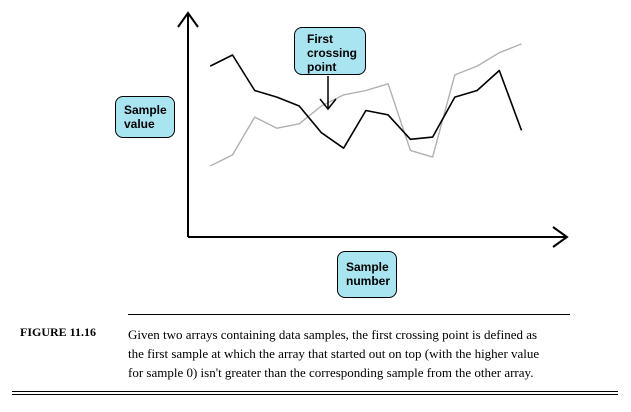  I want to click on crossing-annotation-line: crossing, so click(332, 53).